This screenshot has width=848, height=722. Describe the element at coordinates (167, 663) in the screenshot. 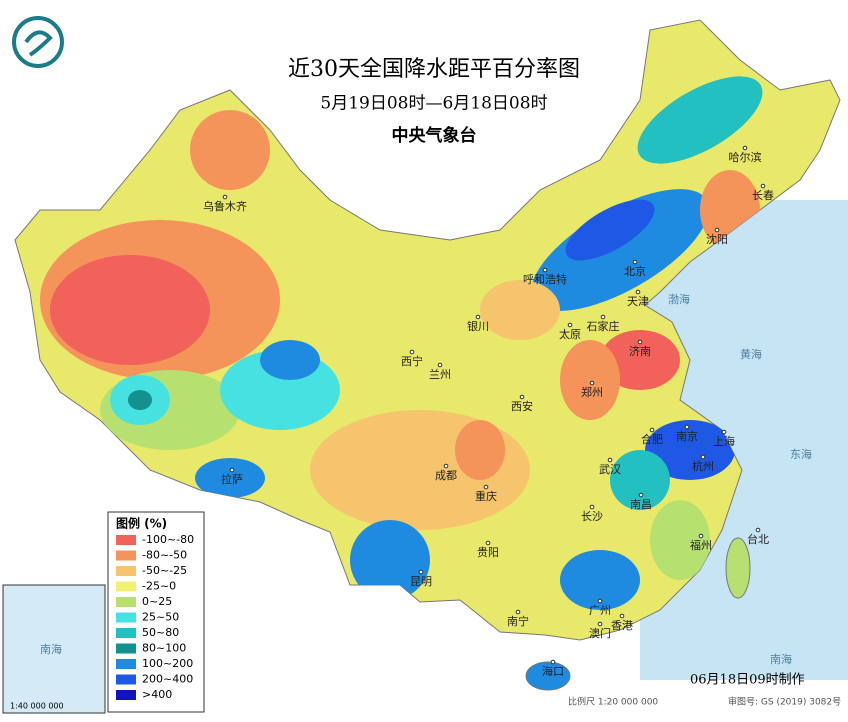

I see `legend-label: 100~200` at that location.